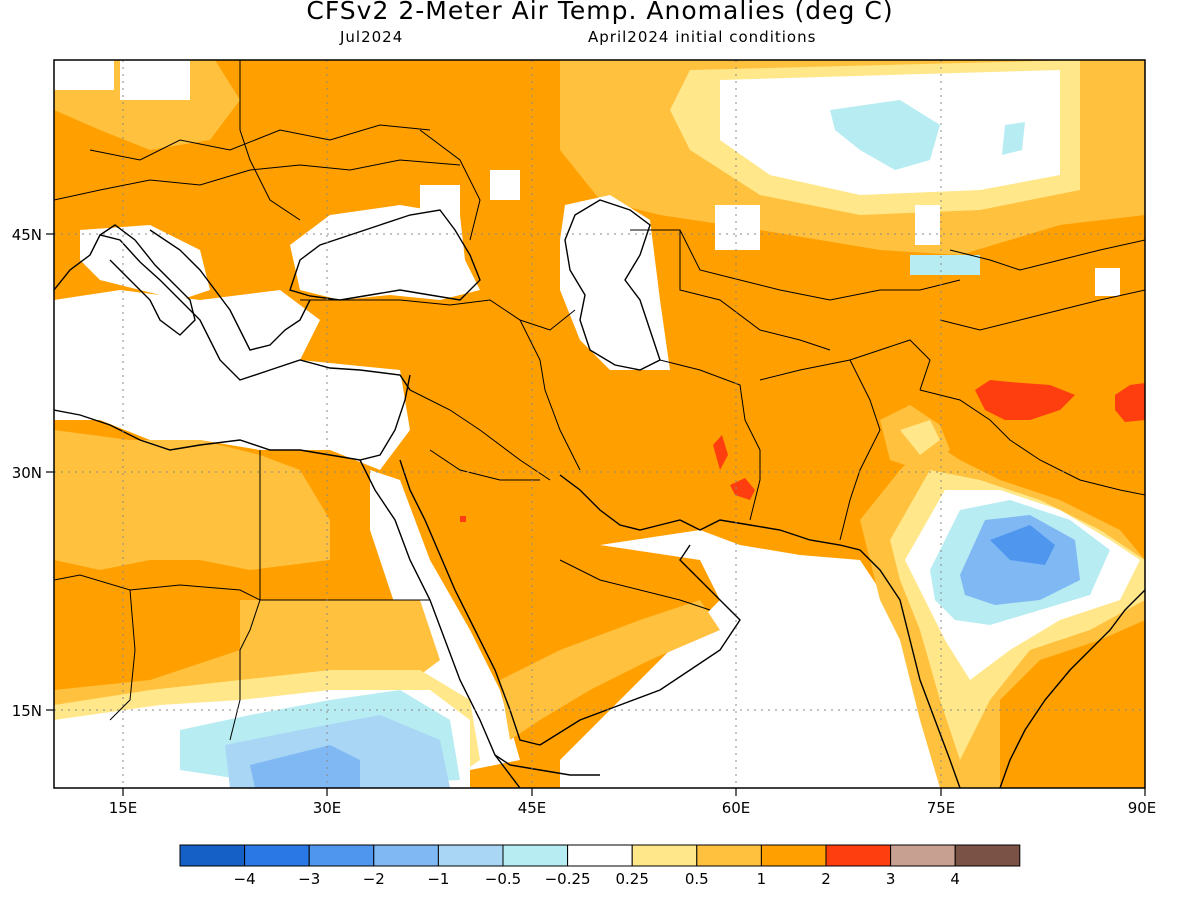 The height and width of the screenshot is (900, 1200). I want to click on field-caspian-neutral, so click(615, 282).